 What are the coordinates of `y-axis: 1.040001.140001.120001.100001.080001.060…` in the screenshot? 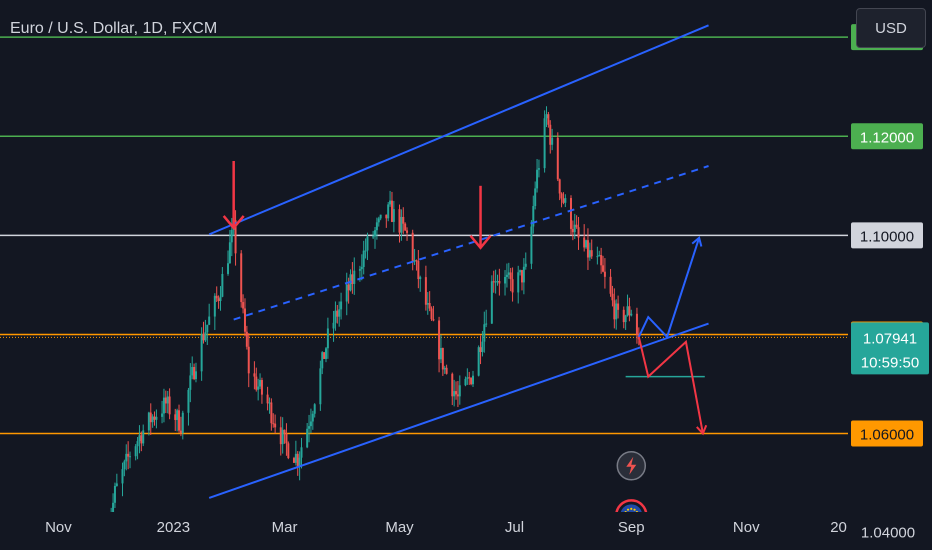 It's located at (890, 283).